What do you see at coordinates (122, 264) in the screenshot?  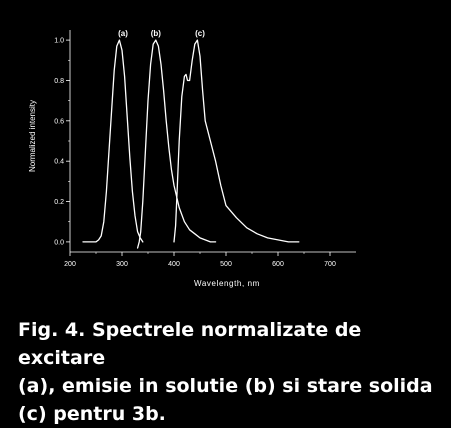 I see `x-tick-label: 300` at bounding box center [122, 264].